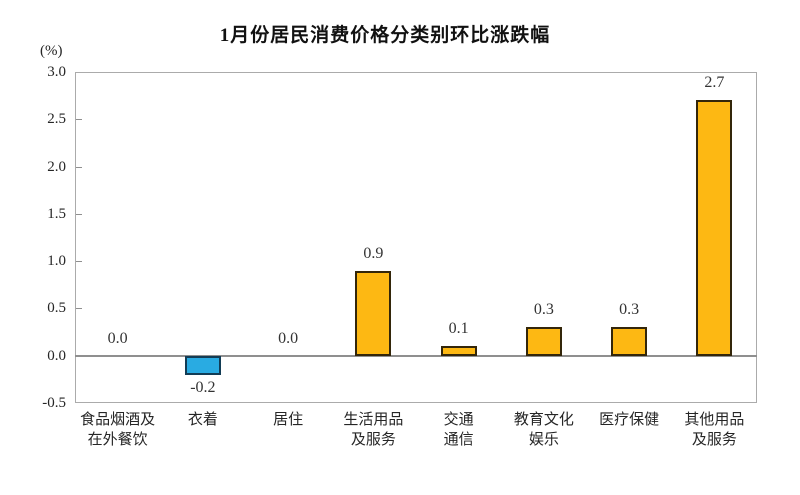 The image size is (800, 495). Describe the element at coordinates (117, 440) in the screenshot. I see `x-axis-category-line: 在外餐饮` at that location.